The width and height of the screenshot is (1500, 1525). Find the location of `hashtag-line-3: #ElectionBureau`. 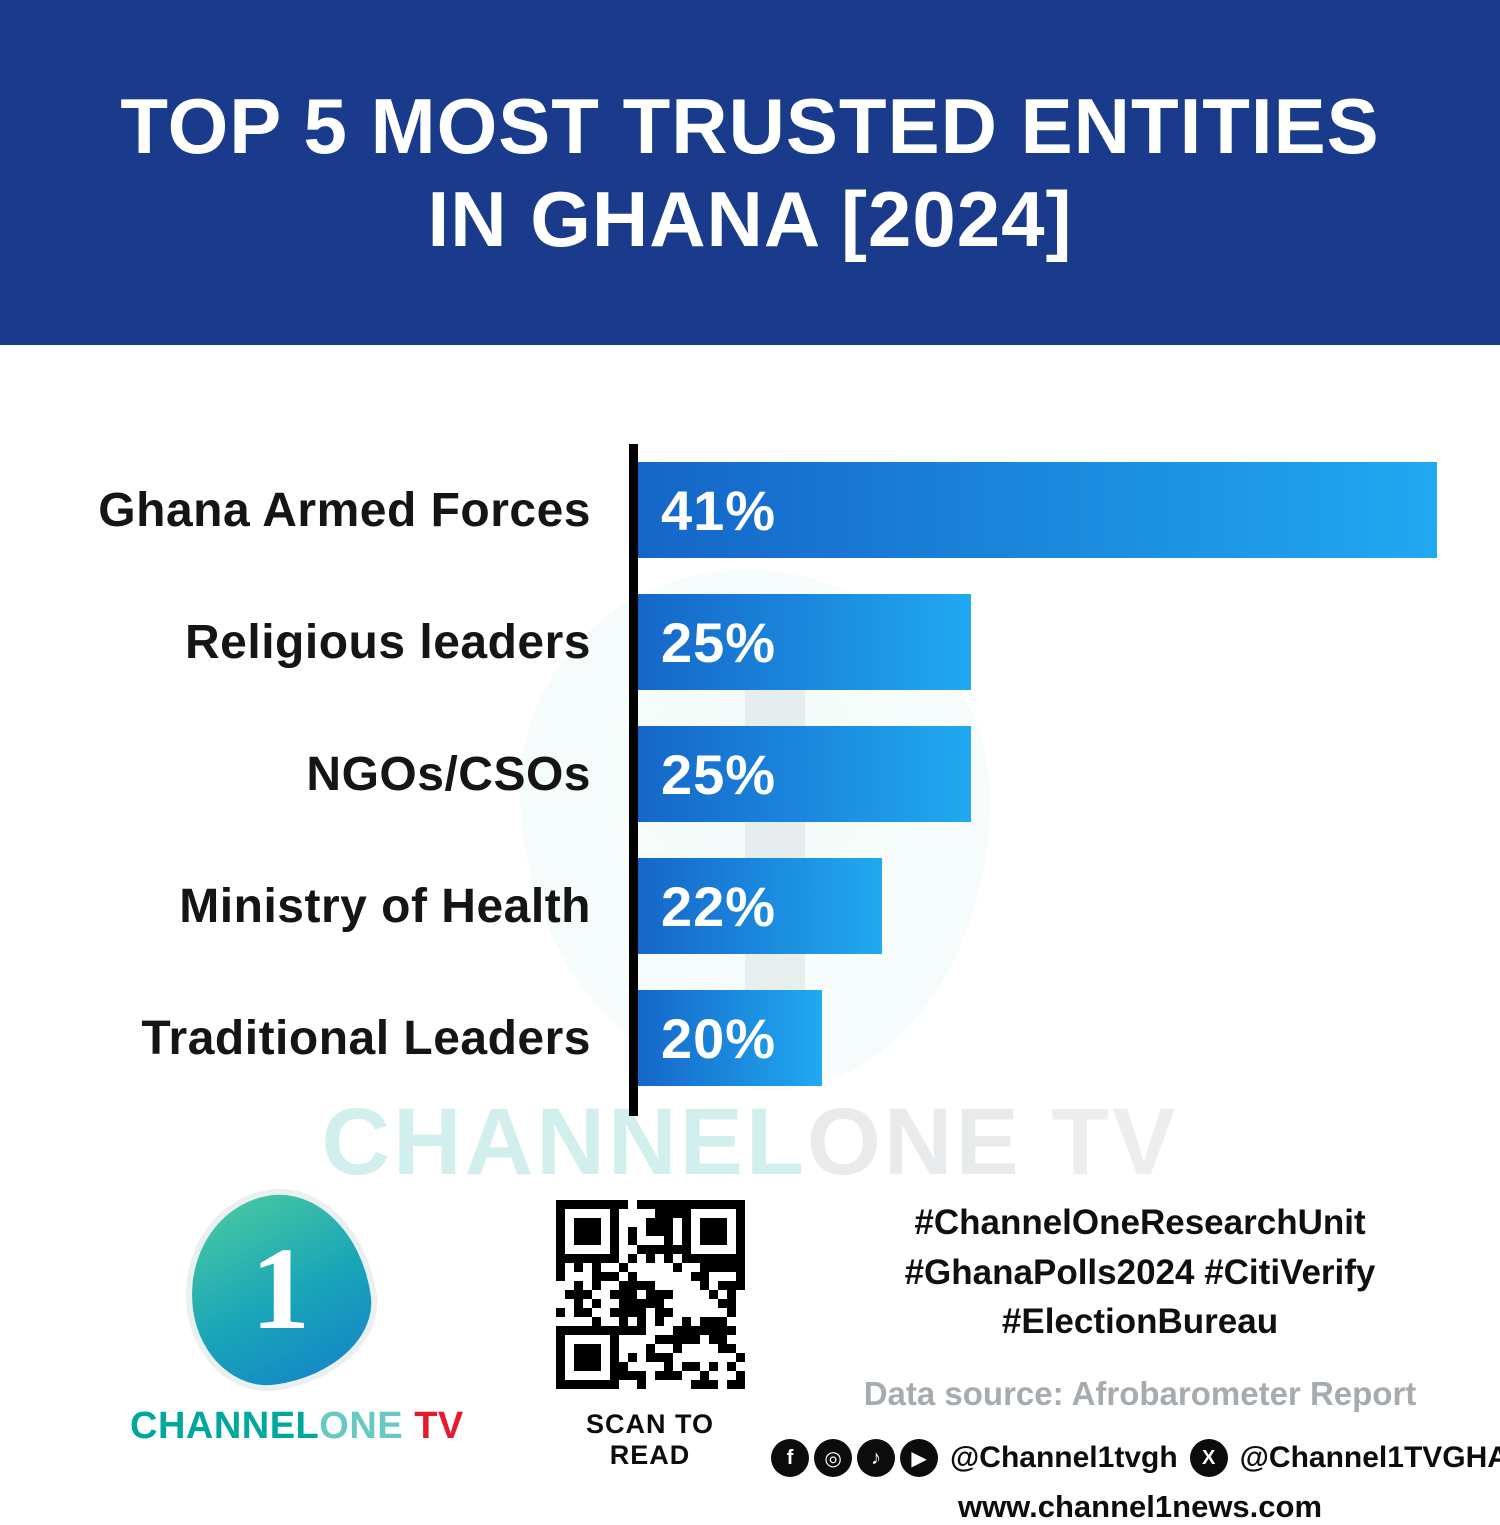

hashtag-line-3: #ElectionBureau is located at coordinates (1140, 1322).